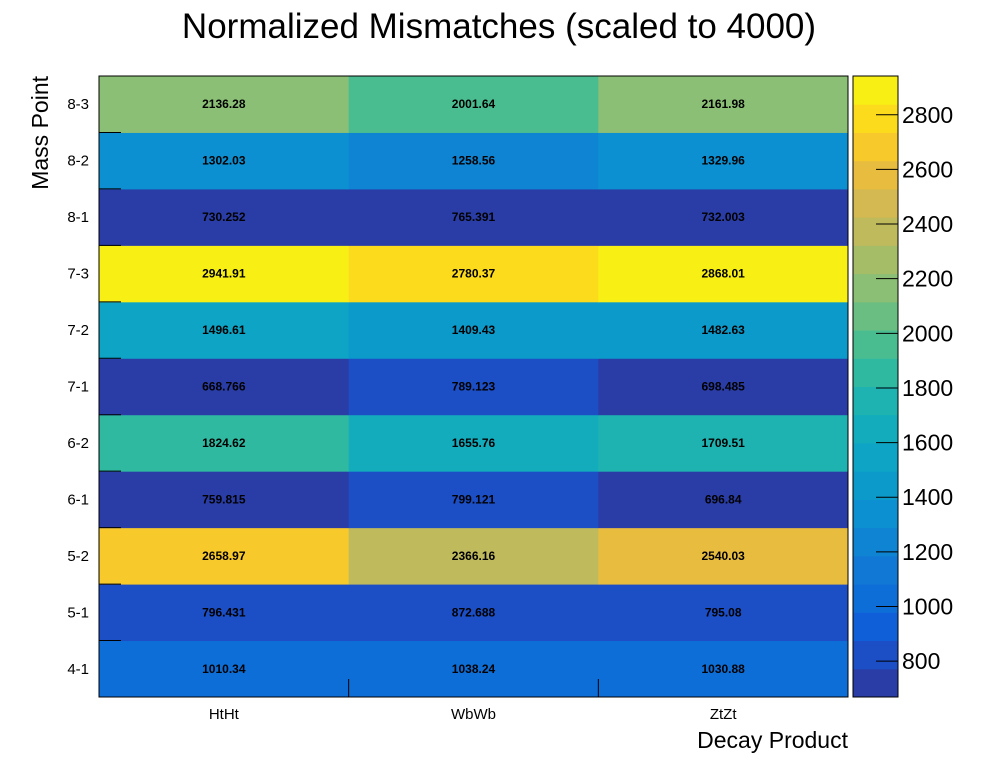 This screenshot has width=998, height=776. I want to click on cell-value-label: 765.391, so click(474, 217).